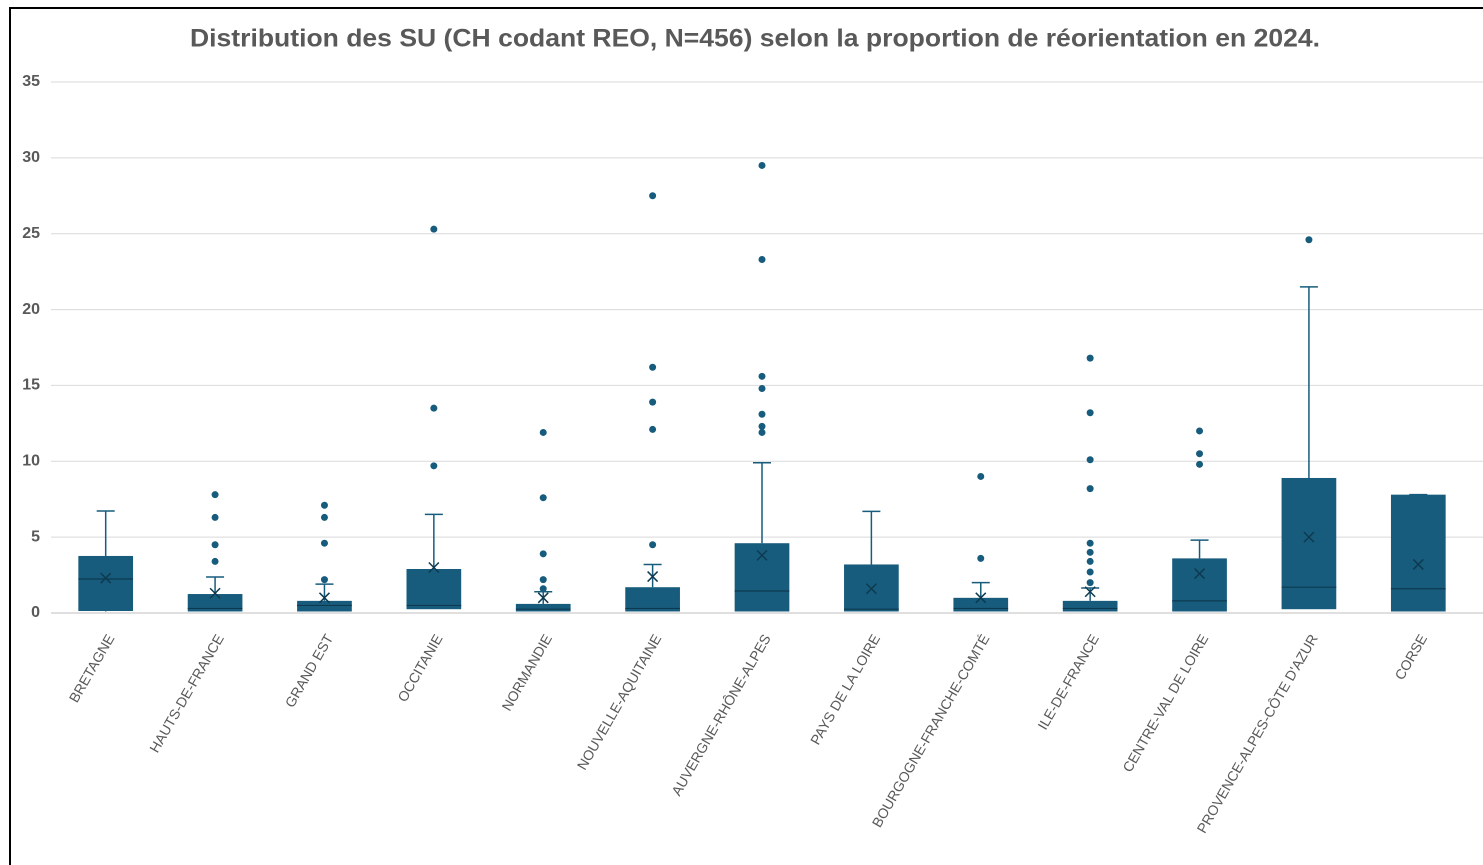 This screenshot has height=865, width=1483. I want to click on y-tick-label: 30, so click(31, 157).